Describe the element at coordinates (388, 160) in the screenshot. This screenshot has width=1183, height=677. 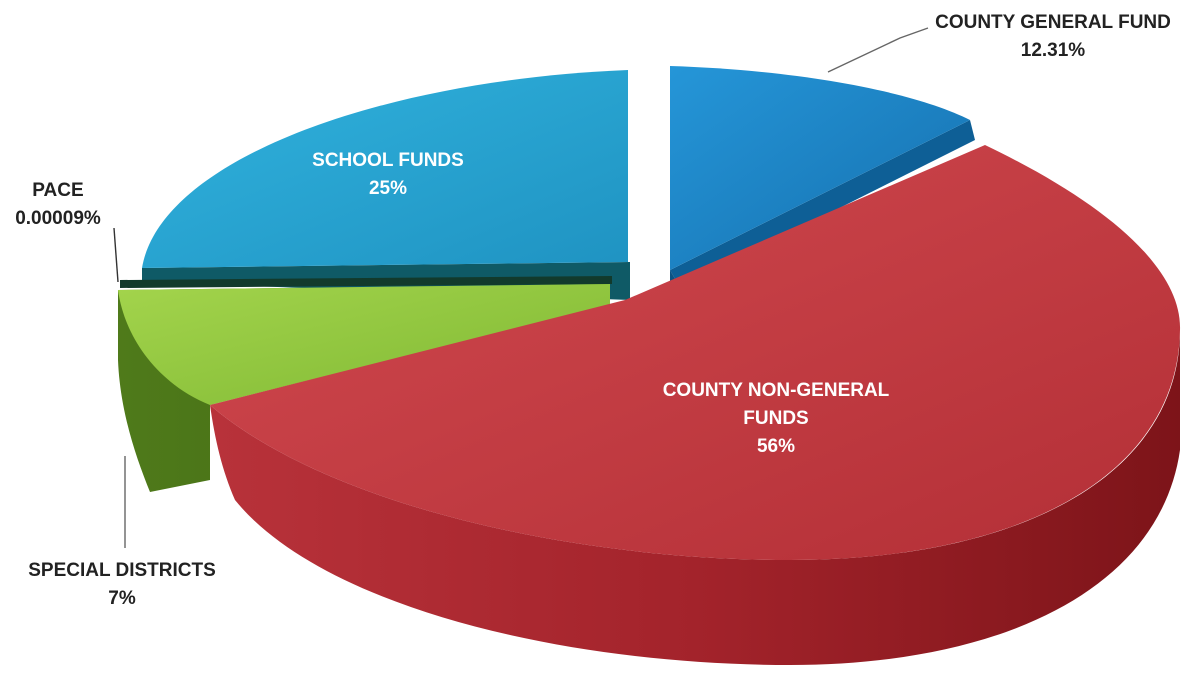
I see `label-school-funds-name: SCHOOL FUNDS` at that location.